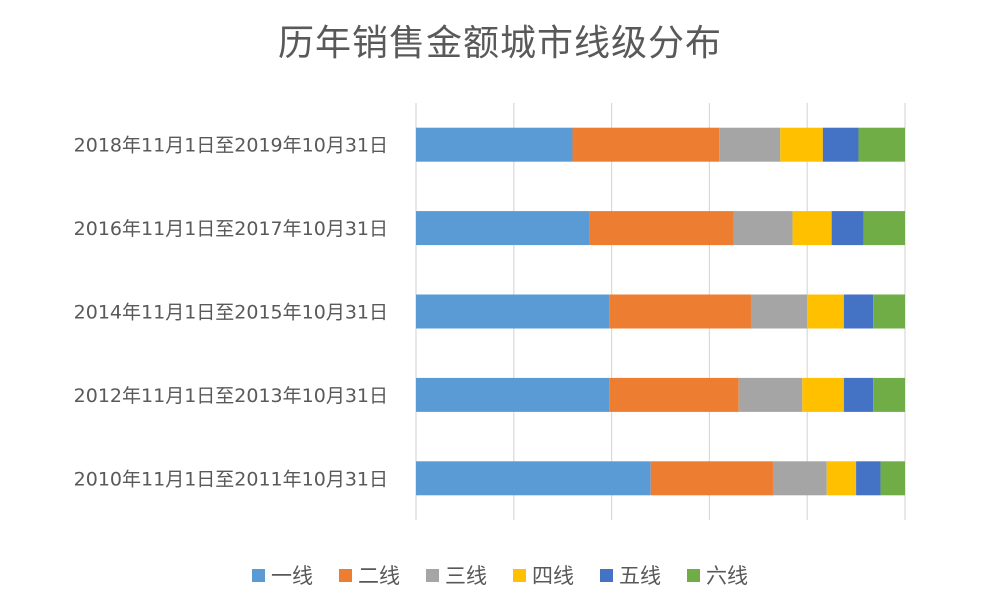 Image resolution: width=1000 pixels, height=604 pixels. Describe the element at coordinates (231, 479) in the screenshot. I see `category-label: 2010年11月1日至2011年10月31日` at that location.